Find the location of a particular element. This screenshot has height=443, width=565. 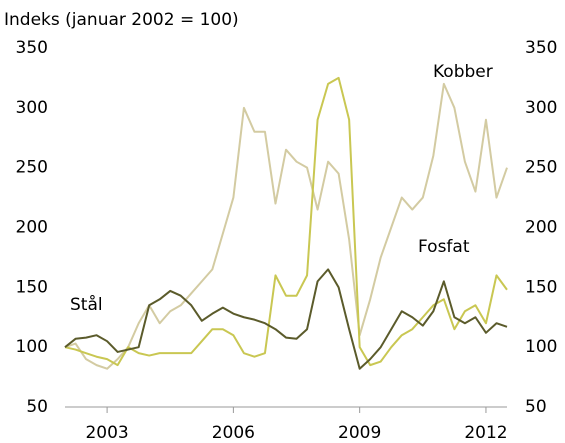

y-tick-label: 150 is located at coordinates (32, 287).